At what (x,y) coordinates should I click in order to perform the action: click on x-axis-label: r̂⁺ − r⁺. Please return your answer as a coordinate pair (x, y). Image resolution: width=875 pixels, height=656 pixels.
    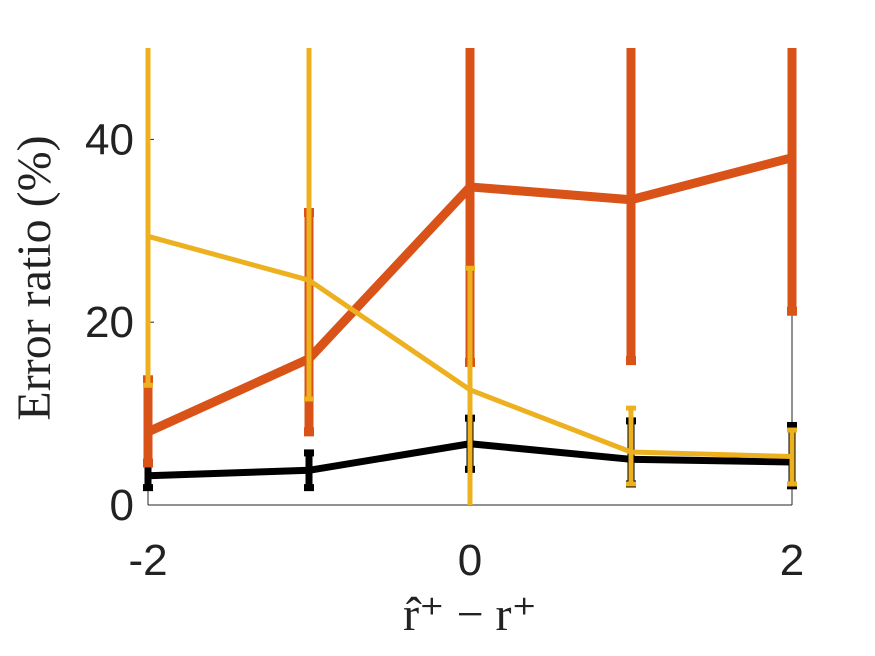
    Looking at the image, I should click on (470, 614).